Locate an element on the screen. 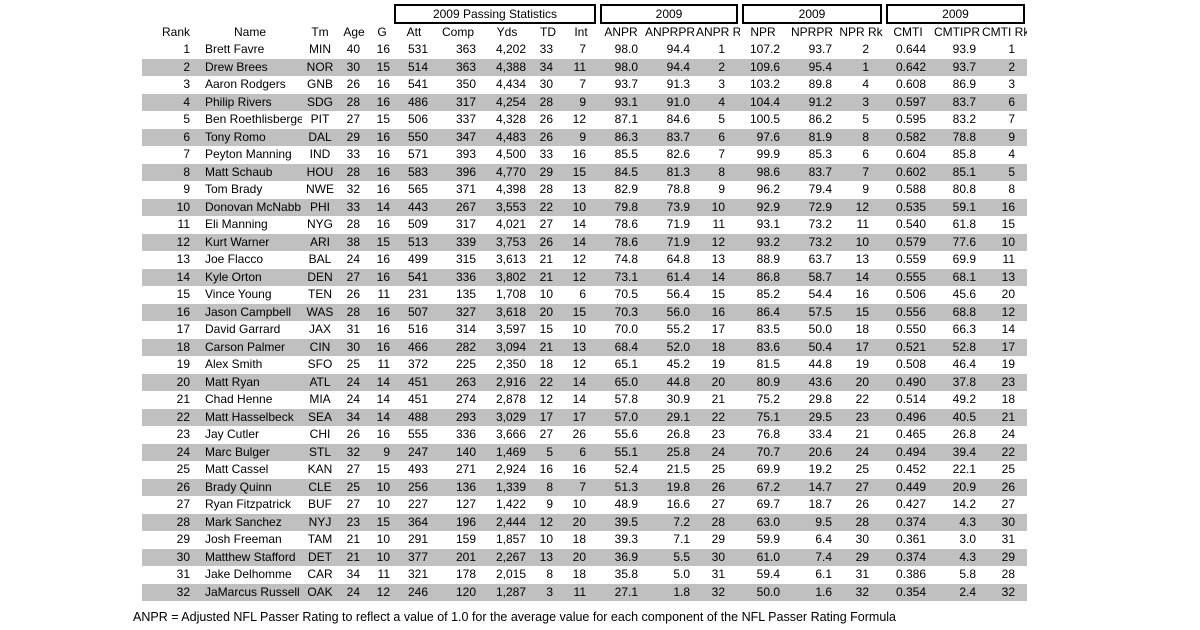  table-cell: 25 is located at coordinates (354, 487).